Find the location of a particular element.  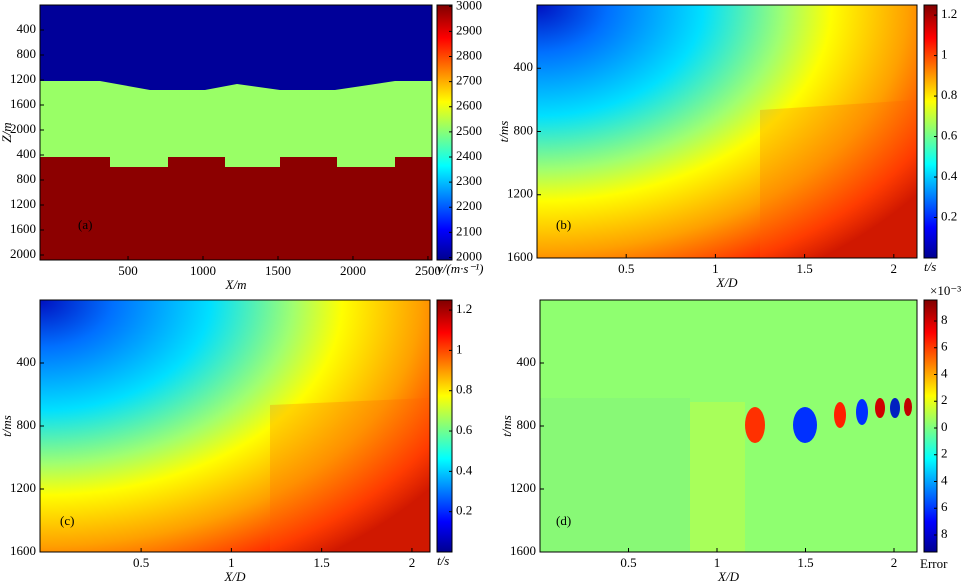

colorbar-tick-label: 2200 is located at coordinates (469, 205).